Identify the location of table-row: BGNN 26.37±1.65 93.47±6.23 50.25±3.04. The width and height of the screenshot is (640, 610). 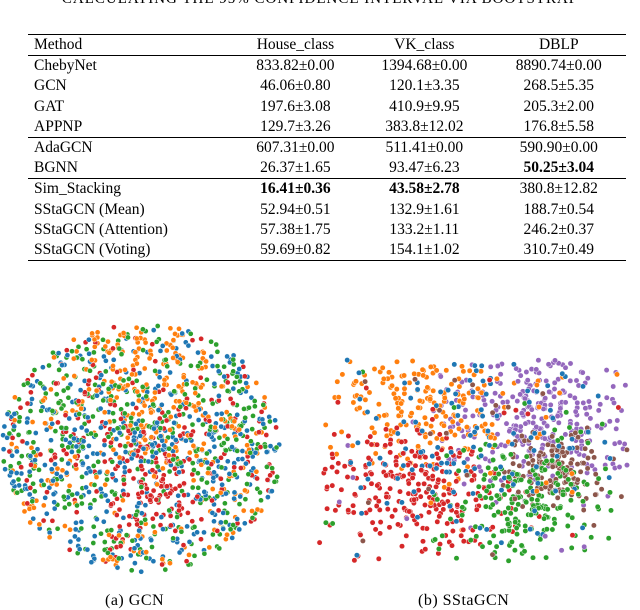
(327, 168).